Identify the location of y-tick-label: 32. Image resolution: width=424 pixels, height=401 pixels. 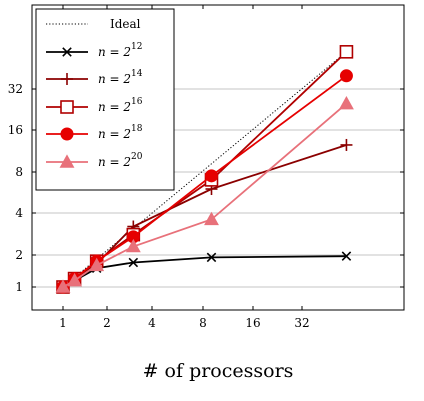
(15, 89).